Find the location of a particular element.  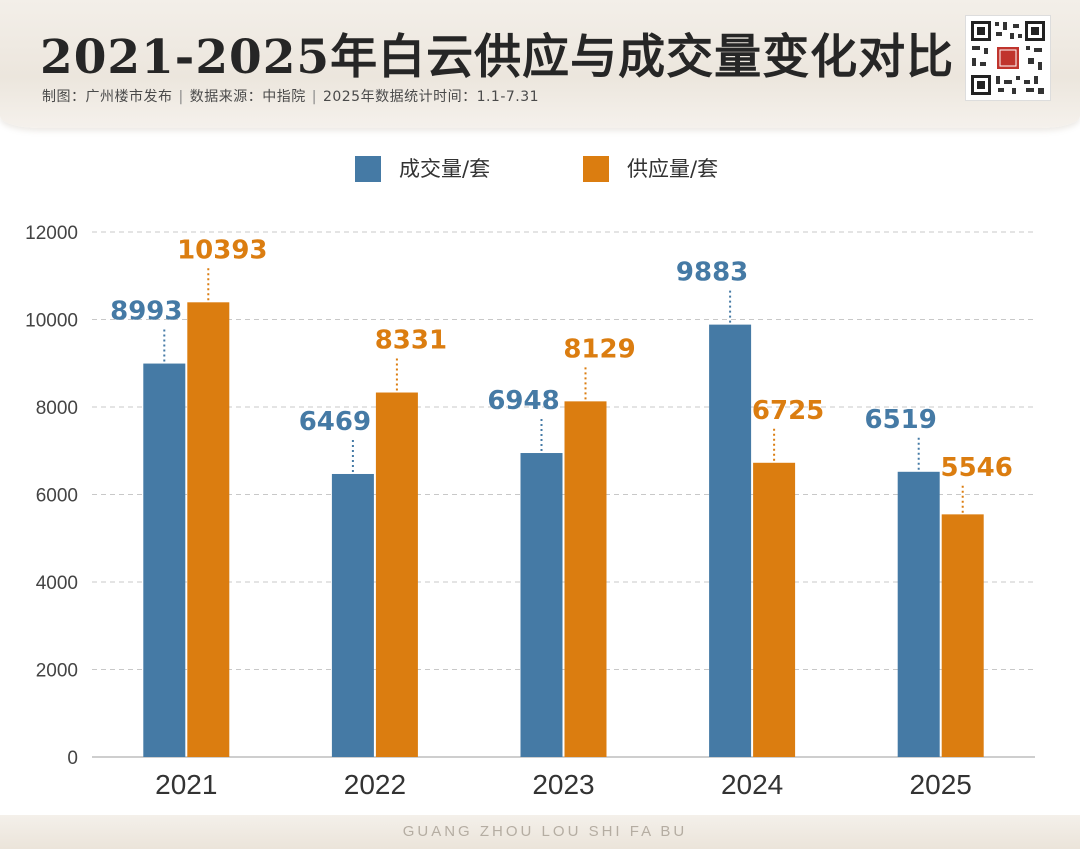

y-tick-label: 2000 is located at coordinates (57, 671).